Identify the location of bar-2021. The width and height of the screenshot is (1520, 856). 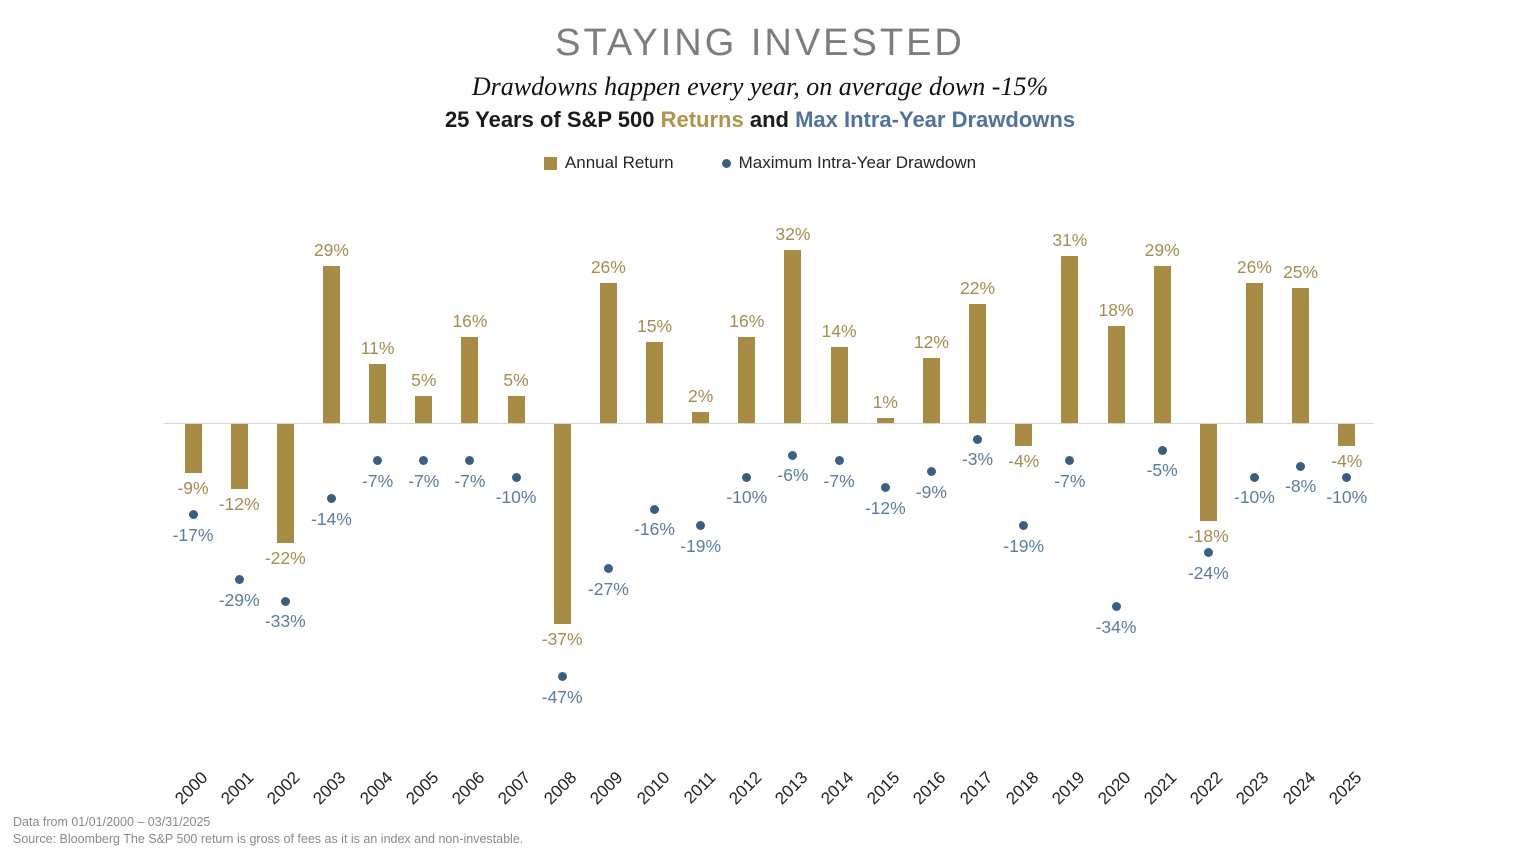
(1162, 344).